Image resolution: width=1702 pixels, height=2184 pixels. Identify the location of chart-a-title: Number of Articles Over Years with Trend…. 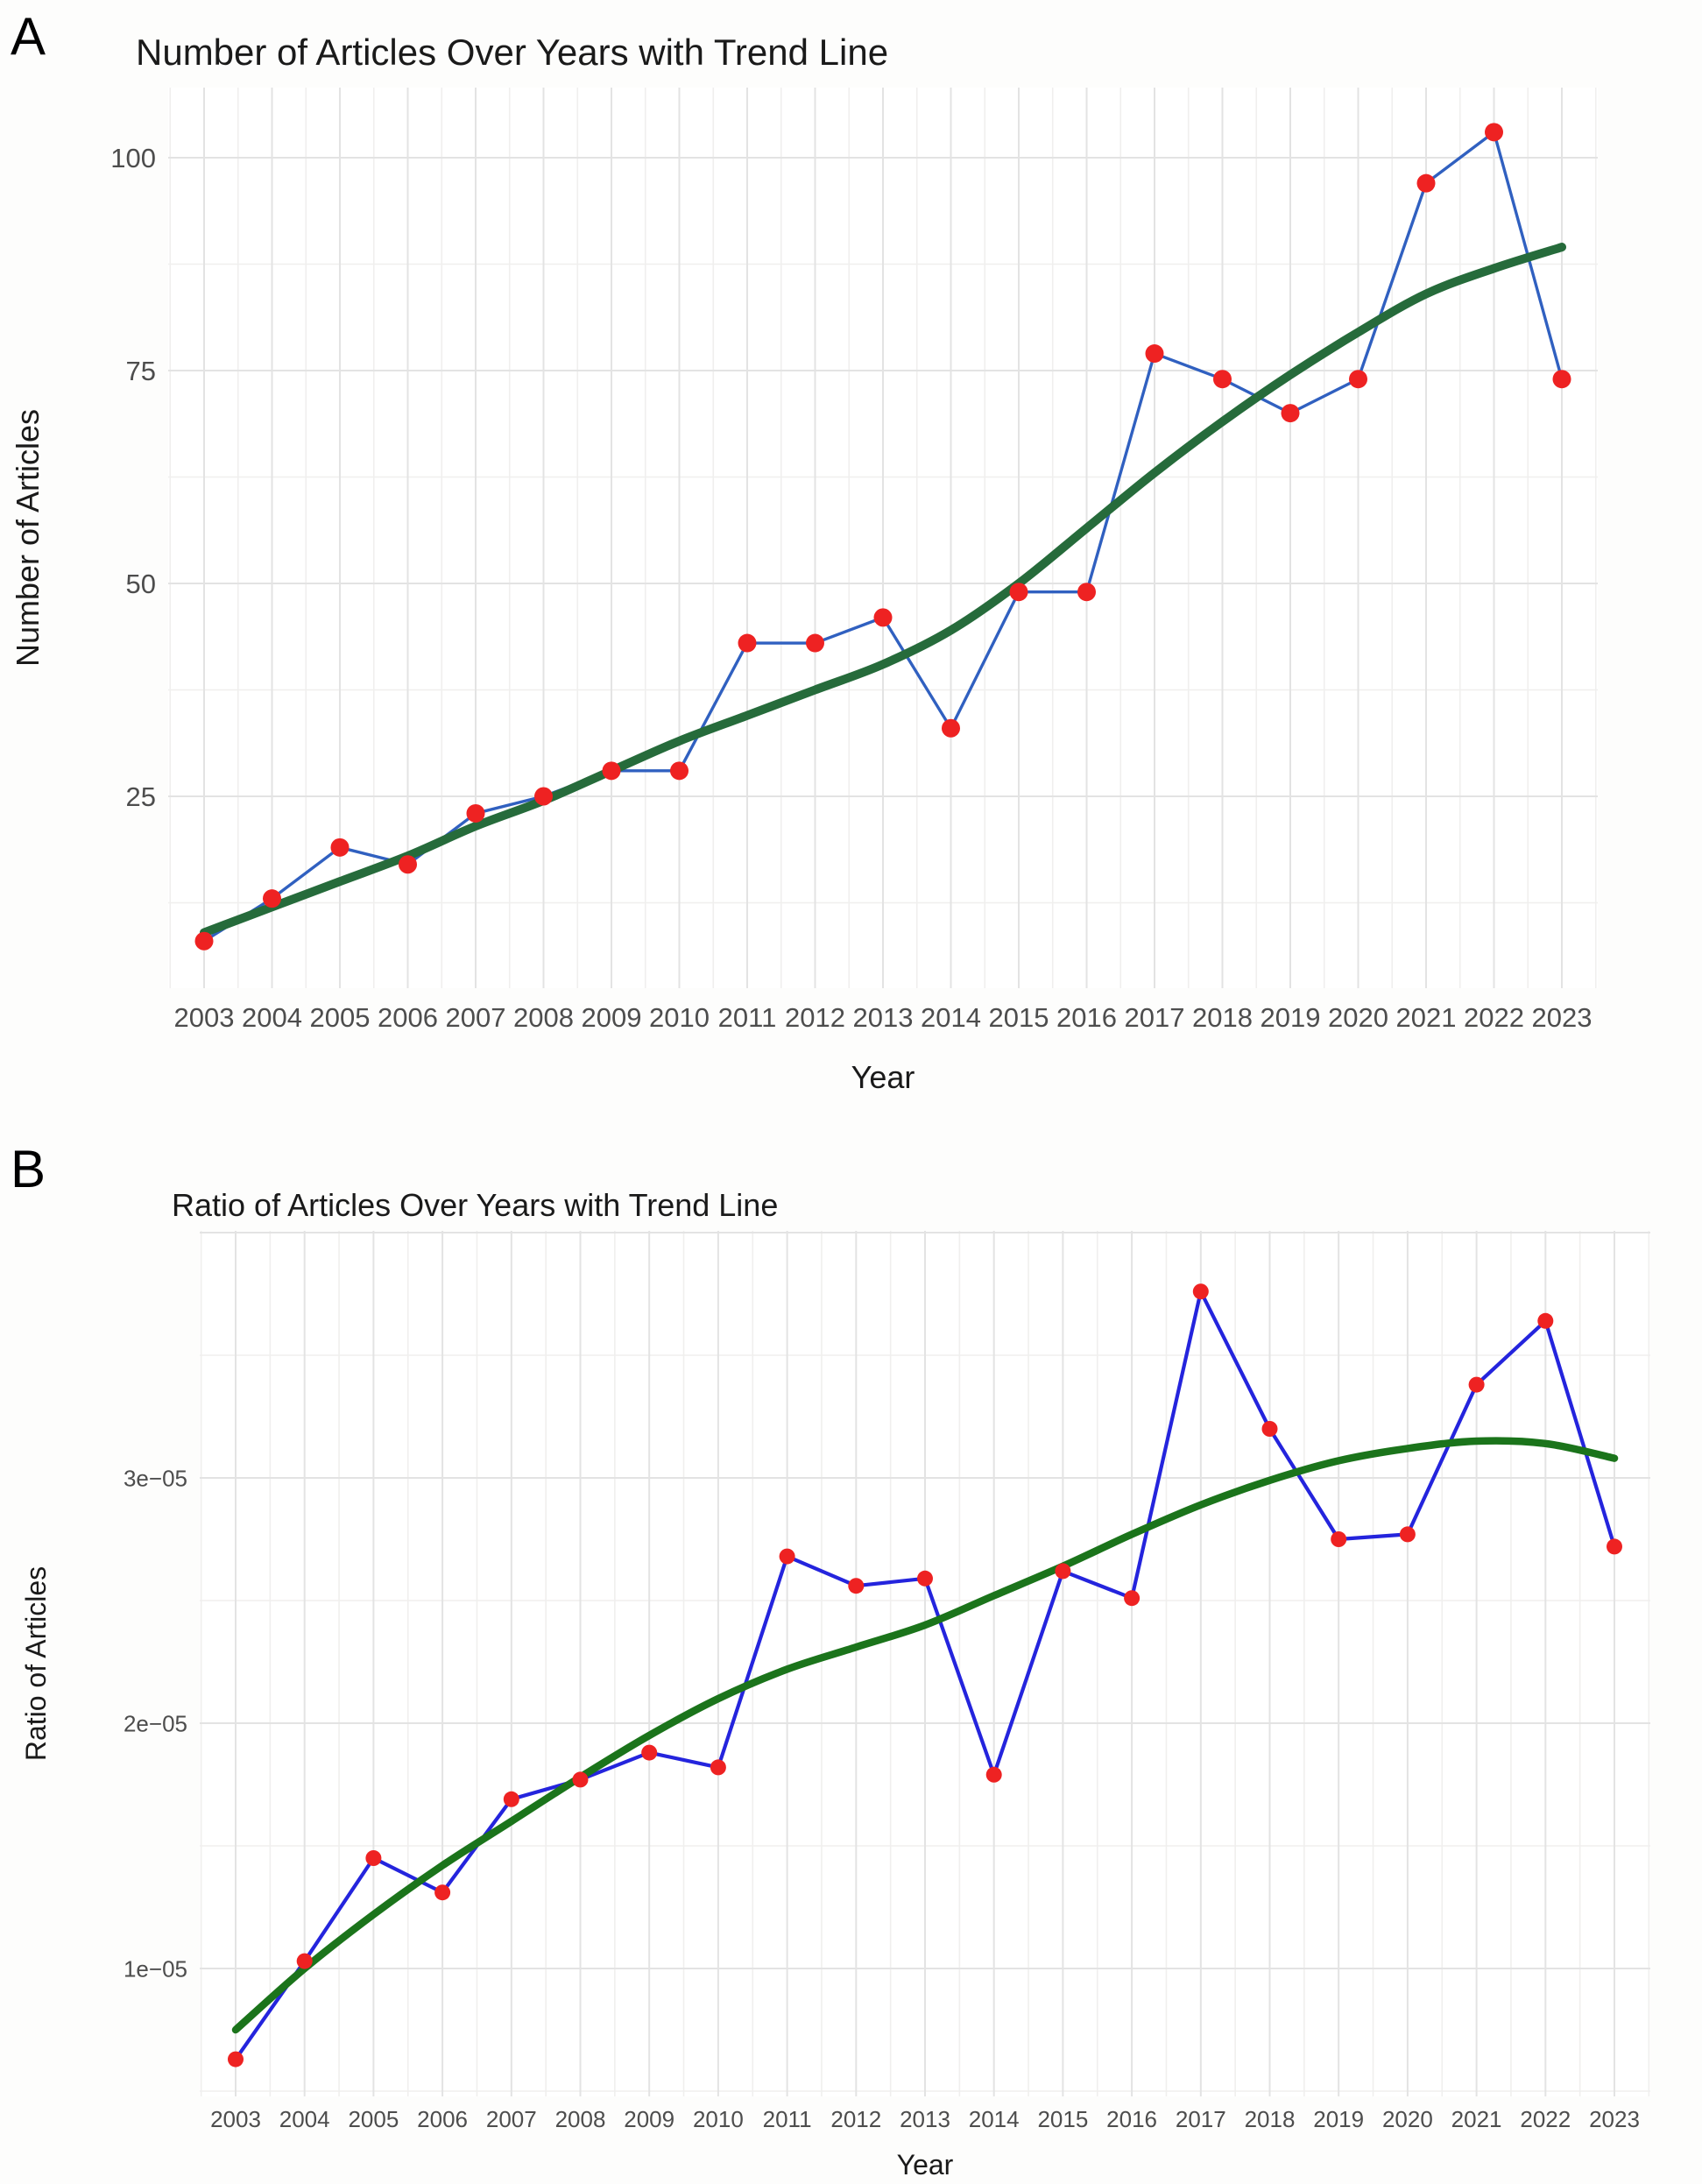
(512, 52).